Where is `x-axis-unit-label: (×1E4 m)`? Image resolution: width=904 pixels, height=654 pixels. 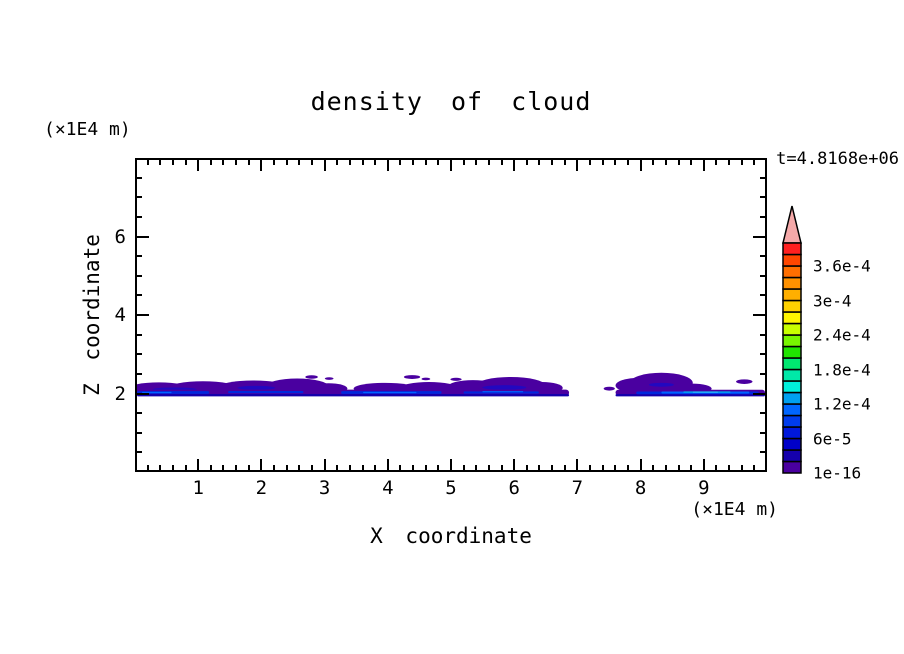 x-axis-unit-label: (×1E4 m) is located at coordinates (734, 509).